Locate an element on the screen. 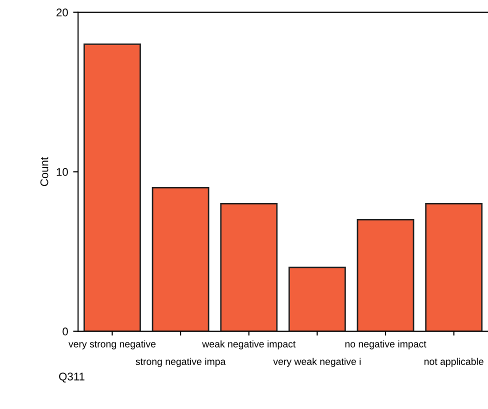 Image resolution: width=488 pixels, height=409 pixels. y-tick-label: 0 is located at coordinates (65, 332).